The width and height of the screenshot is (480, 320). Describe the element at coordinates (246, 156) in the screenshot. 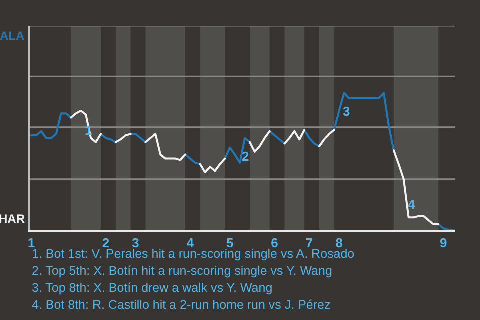

I see `annotation: 2` at that location.